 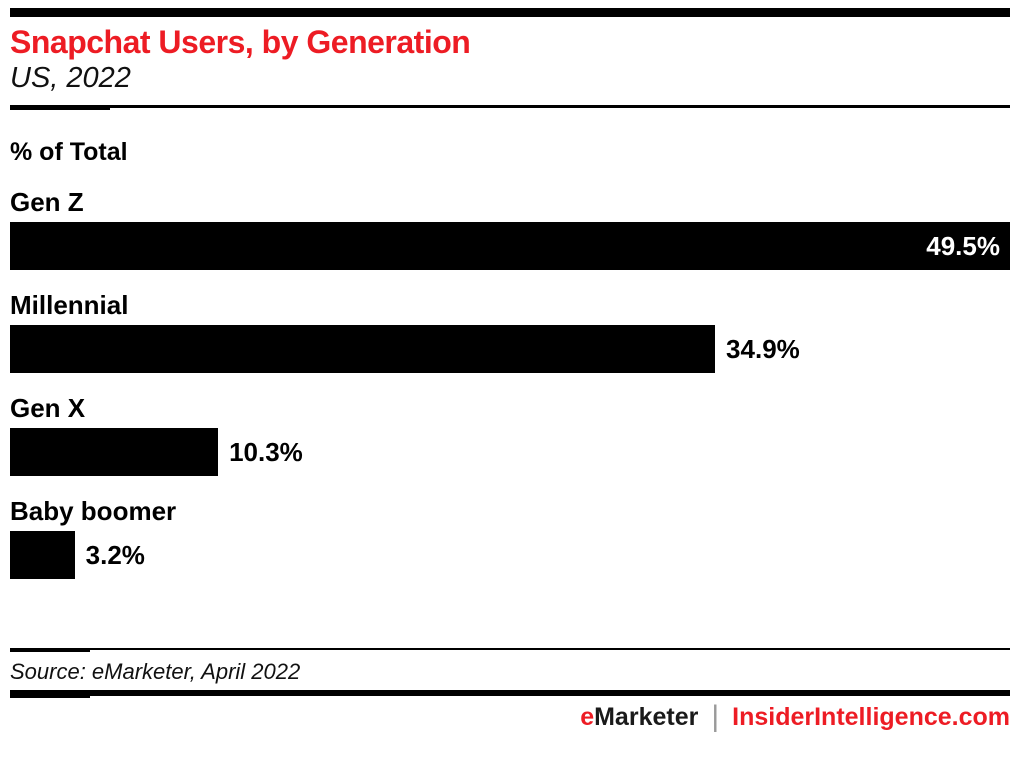 I want to click on footer-divider-thick, so click(x=510, y=694).